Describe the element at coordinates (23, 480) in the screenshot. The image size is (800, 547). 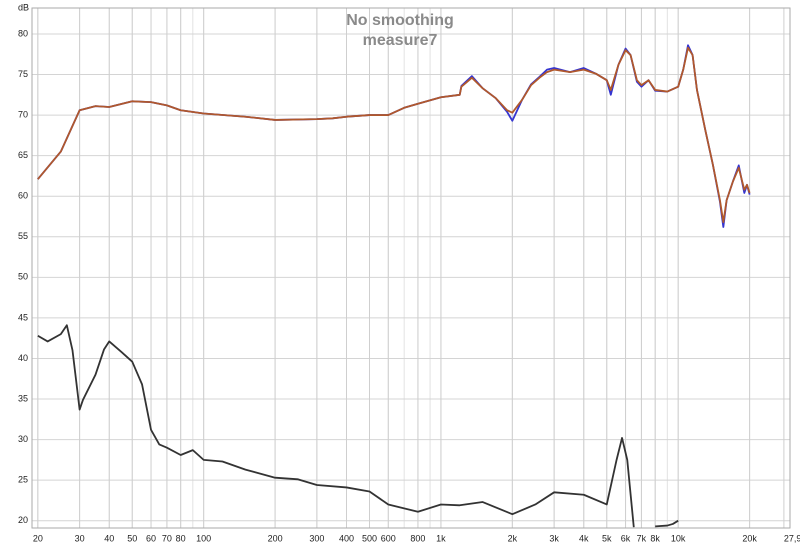
I see `y-tick-label: 25` at that location.